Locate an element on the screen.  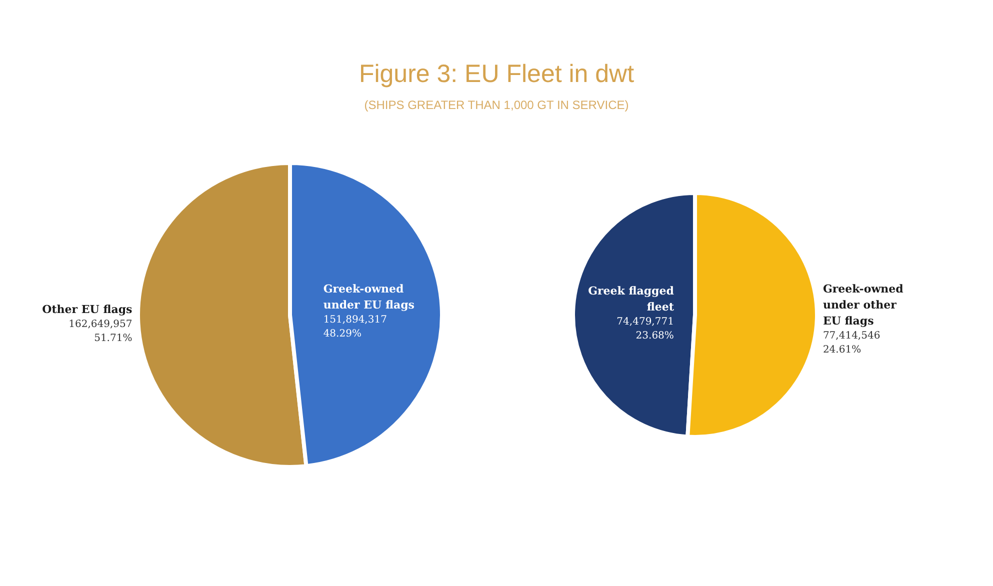
data-label: 74,479,771 23.68% is located at coordinates (645, 329).